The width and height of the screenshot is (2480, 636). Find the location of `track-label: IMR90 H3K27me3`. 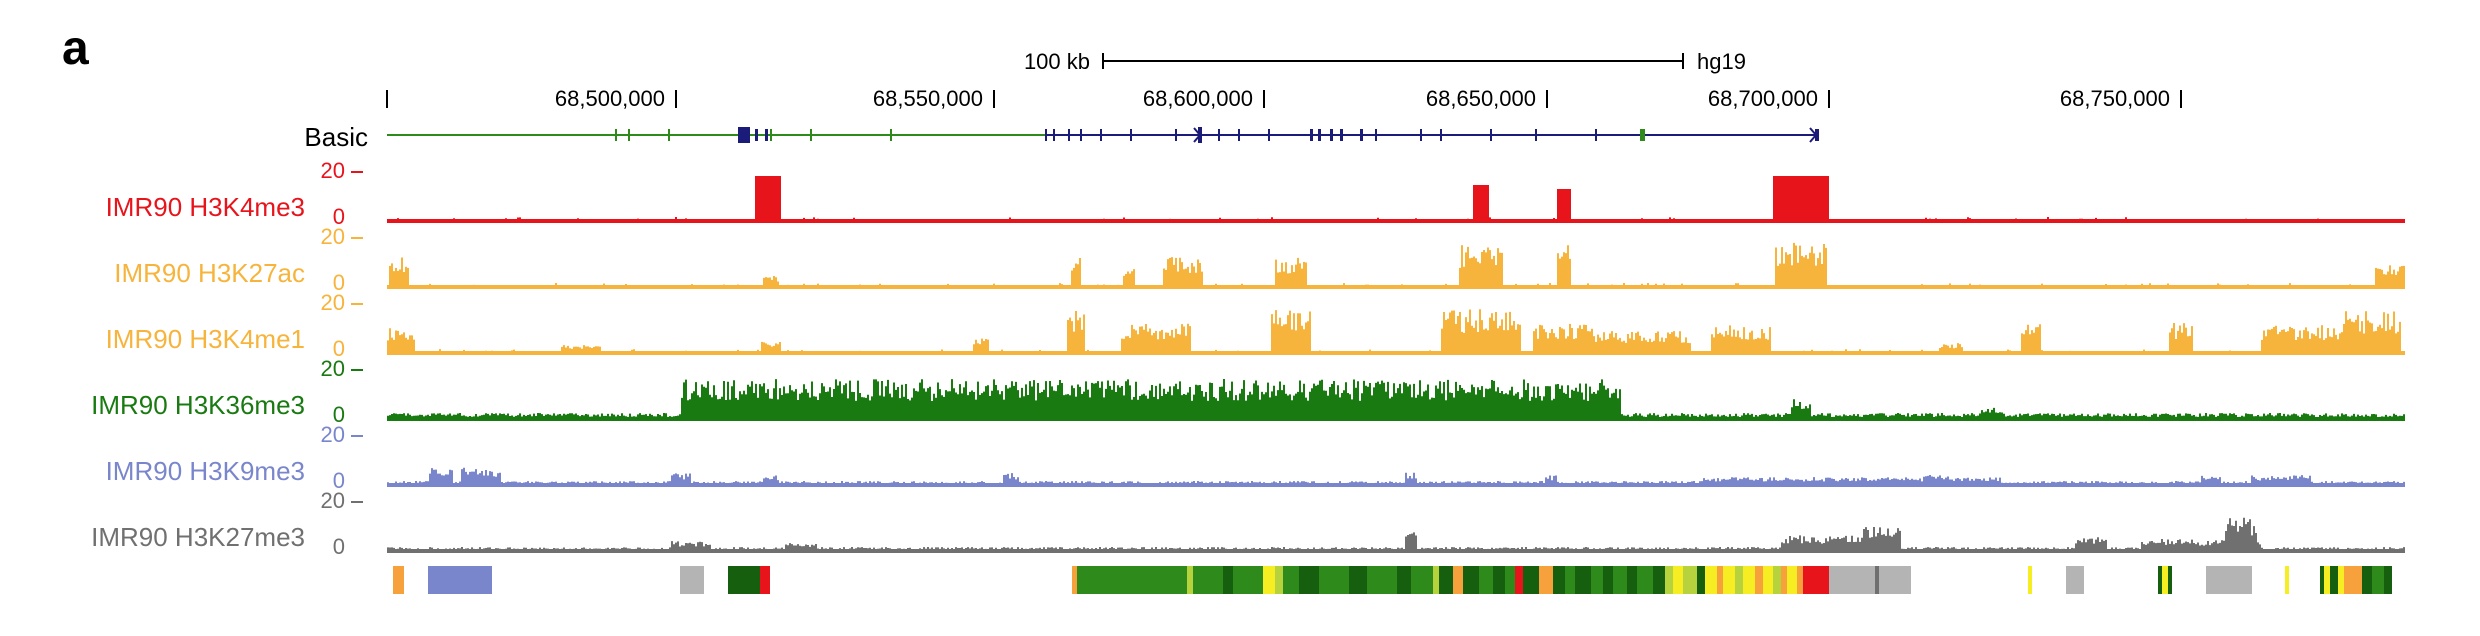

track-label: IMR90 H3K27me3 is located at coordinates (198, 537).